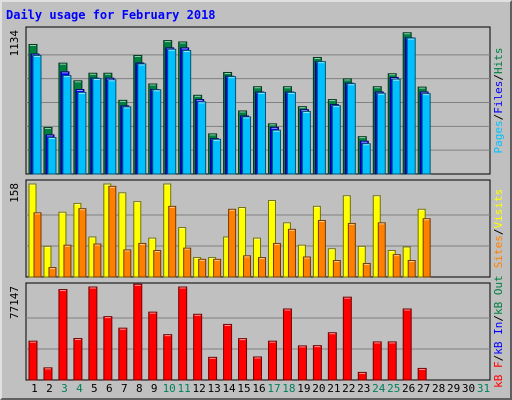 This screenshot has height=400, width=512. Describe the element at coordinates (468, 388) in the screenshot. I see `day-label: 30` at that location.